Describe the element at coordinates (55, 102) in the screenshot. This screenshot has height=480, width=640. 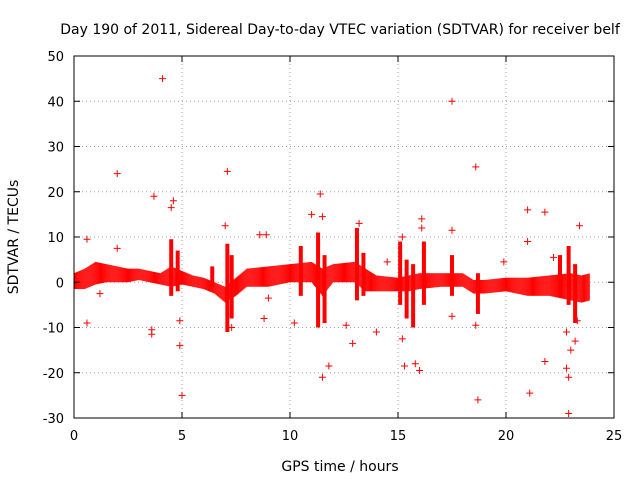
I see `y-tick-label: 40` at that location.